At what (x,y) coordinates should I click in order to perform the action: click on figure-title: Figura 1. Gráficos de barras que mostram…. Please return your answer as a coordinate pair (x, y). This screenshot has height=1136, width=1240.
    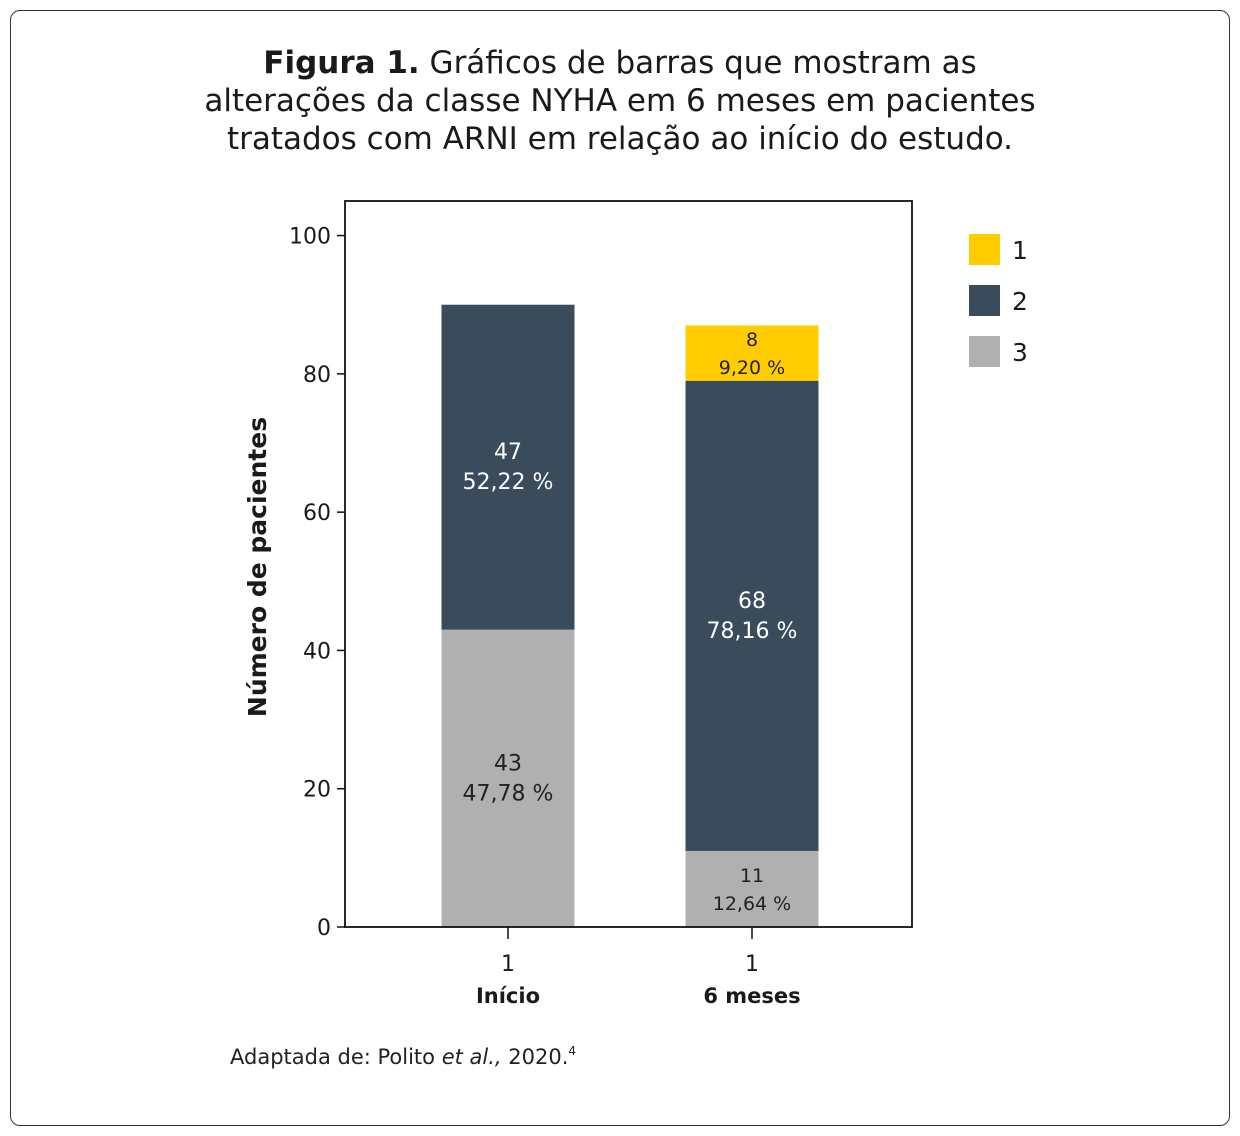
    Looking at the image, I should click on (620, 101).